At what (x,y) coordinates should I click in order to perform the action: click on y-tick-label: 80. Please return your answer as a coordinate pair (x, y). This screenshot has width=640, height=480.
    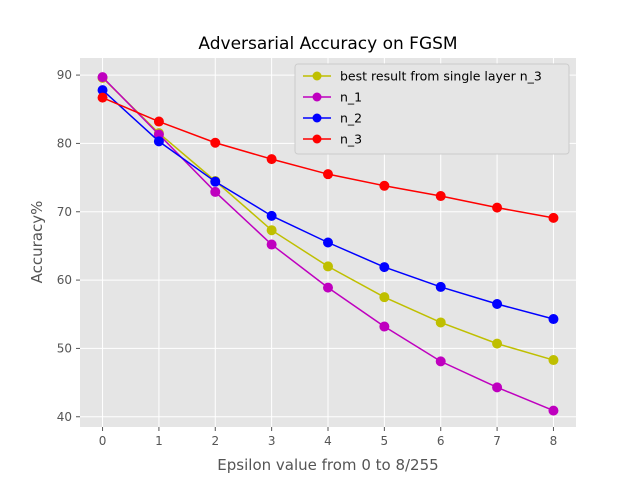
    Looking at the image, I should click on (64, 143).